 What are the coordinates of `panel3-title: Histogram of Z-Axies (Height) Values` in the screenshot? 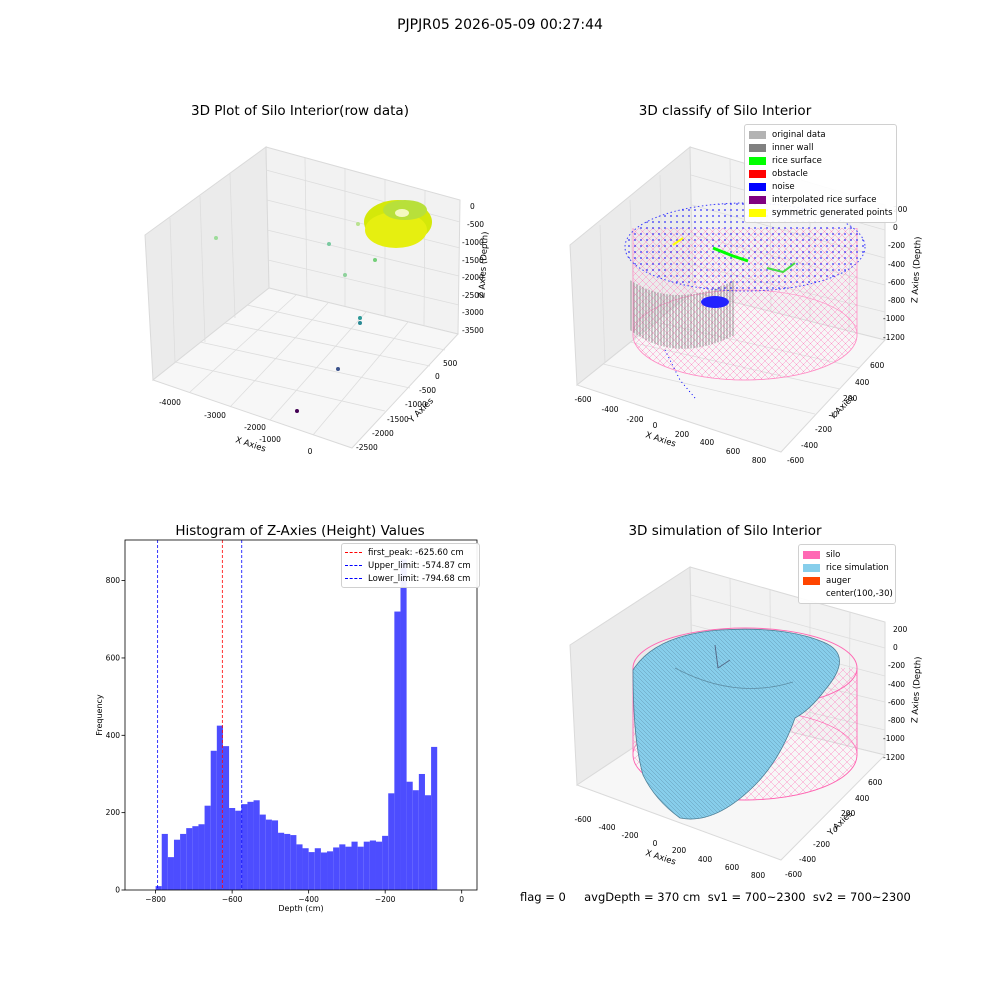 It's located at (300, 531).